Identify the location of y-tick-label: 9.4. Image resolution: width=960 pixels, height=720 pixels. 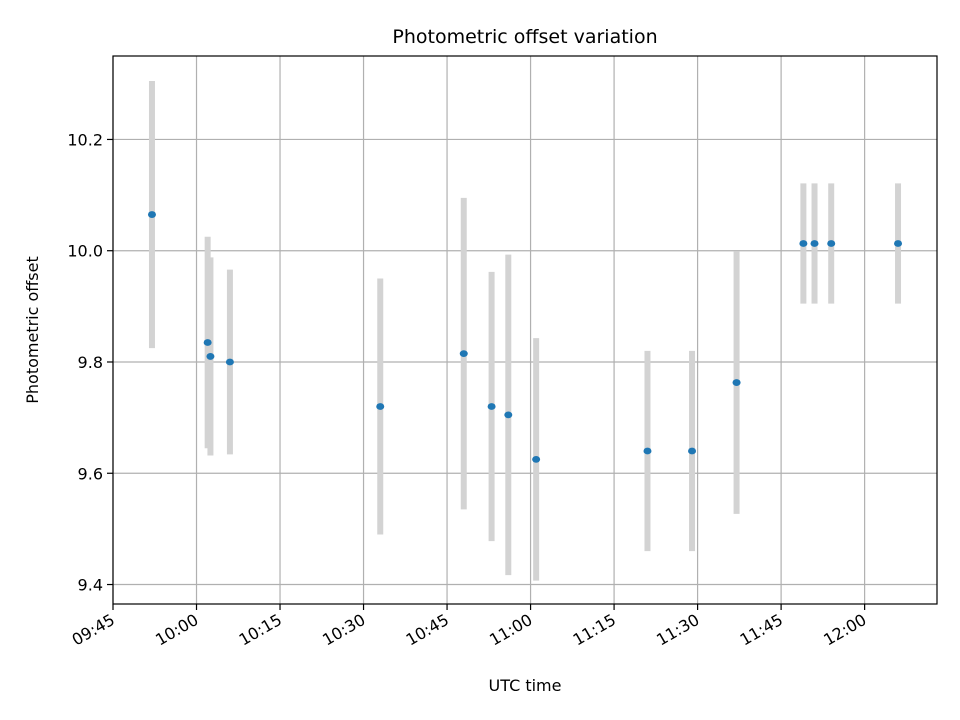
(90, 585).